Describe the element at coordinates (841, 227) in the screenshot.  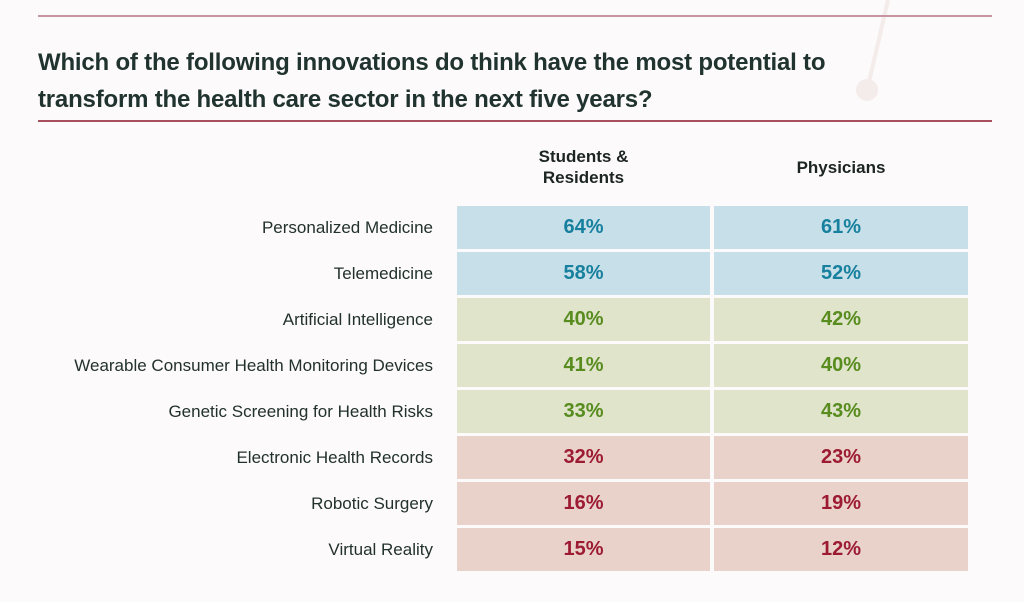
I see `physicians-value: 61%` at that location.